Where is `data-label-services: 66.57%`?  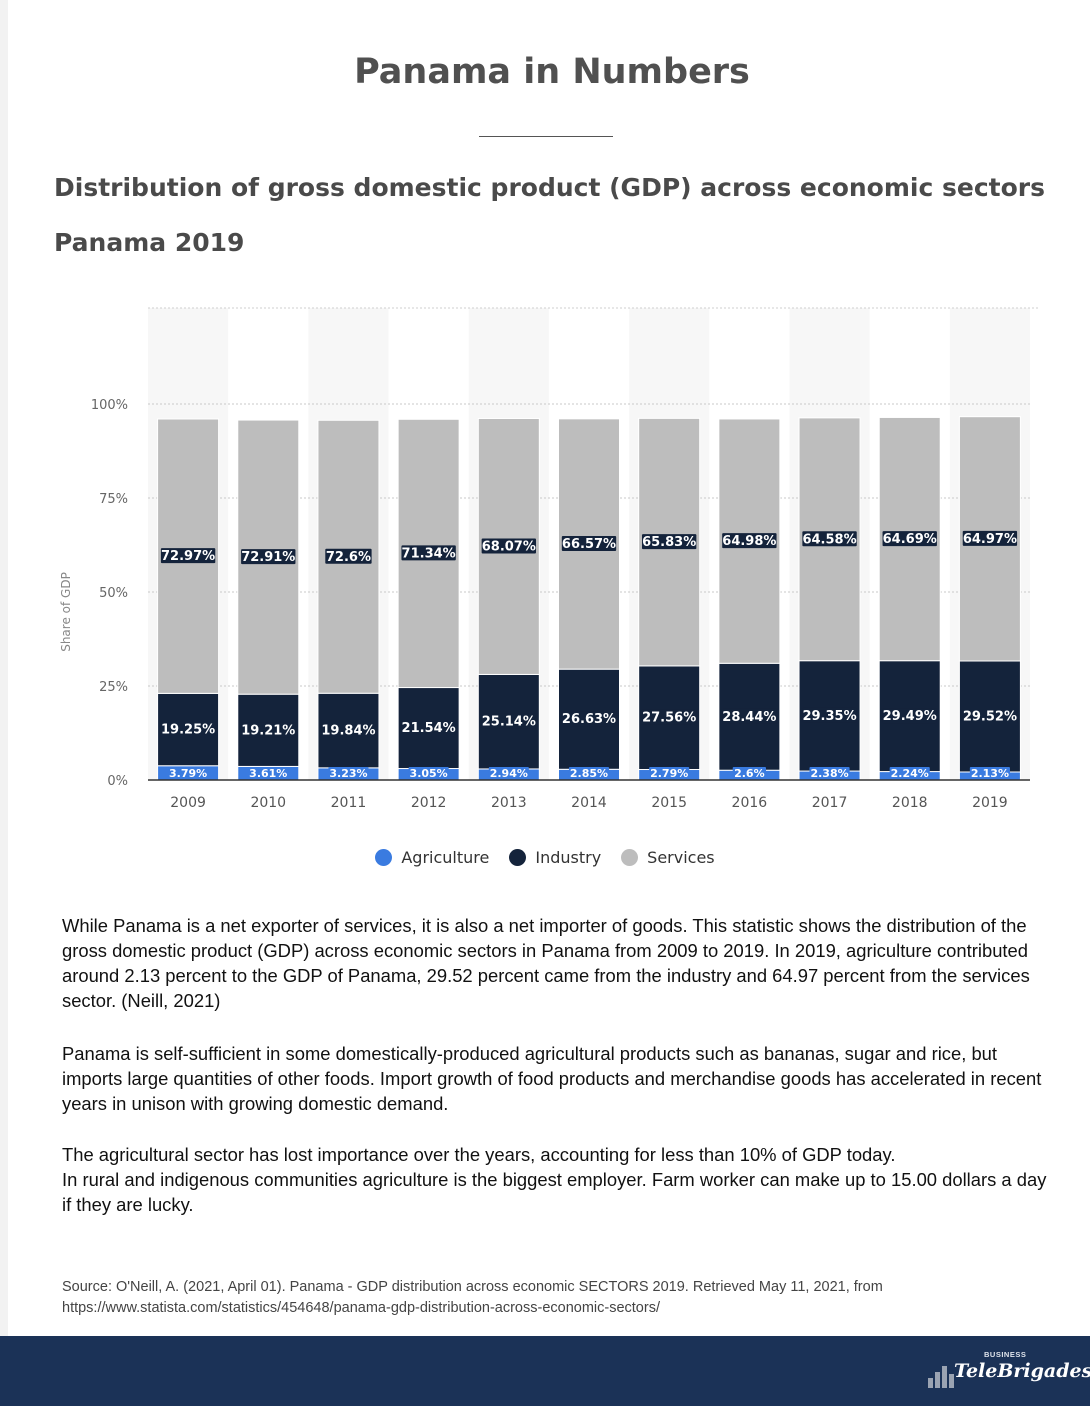 data-label-services: 66.57% is located at coordinates (589, 544).